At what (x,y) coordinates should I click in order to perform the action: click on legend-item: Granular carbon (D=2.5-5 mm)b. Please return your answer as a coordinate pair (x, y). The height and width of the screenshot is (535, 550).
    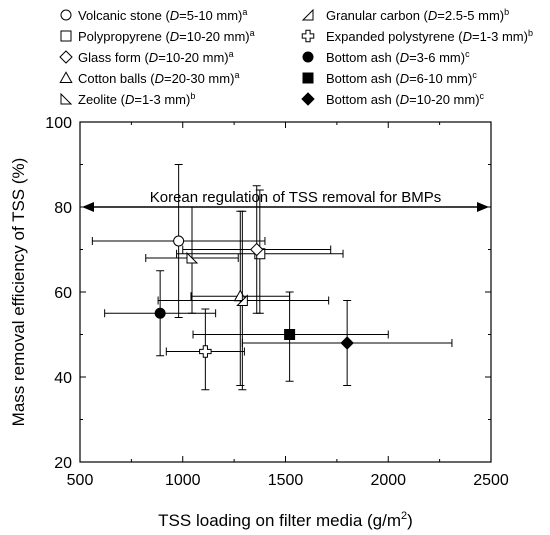
    Looking at the image, I should click on (405, 15).